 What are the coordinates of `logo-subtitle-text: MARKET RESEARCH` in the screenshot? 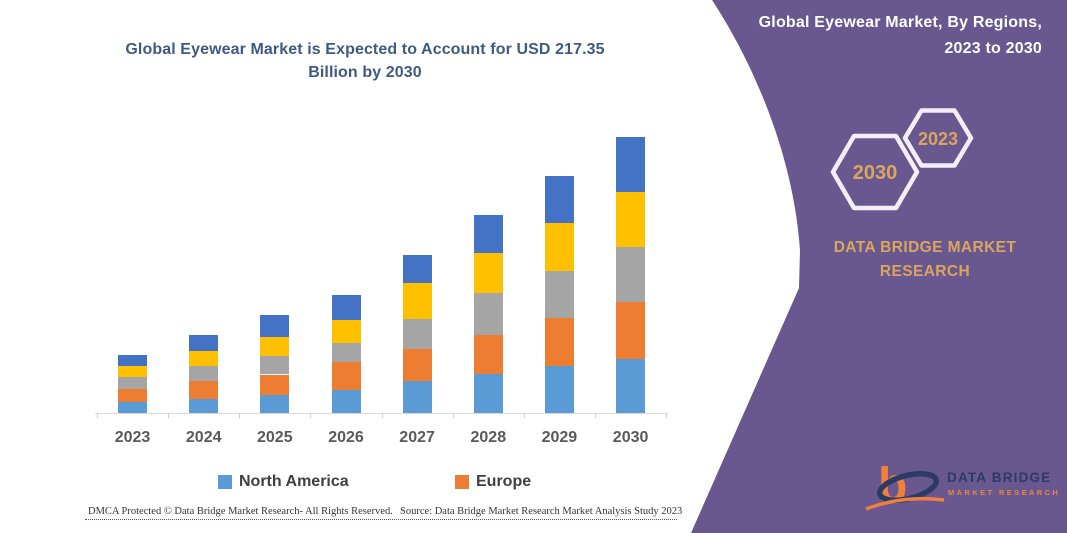 It's located at (1004, 492).